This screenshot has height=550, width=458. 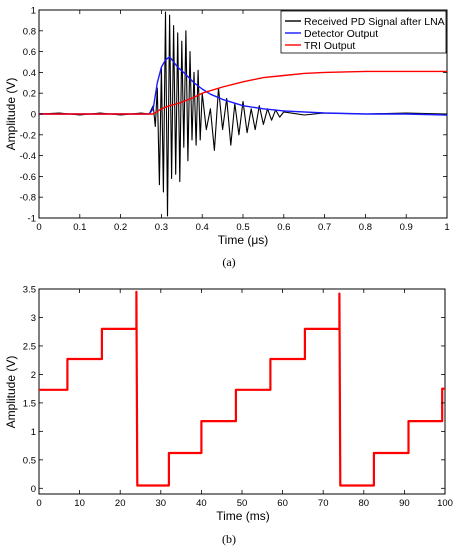 What do you see at coordinates (161, 227) in the screenshot?
I see `chart-a-x-tick-label: 0.3` at bounding box center [161, 227].